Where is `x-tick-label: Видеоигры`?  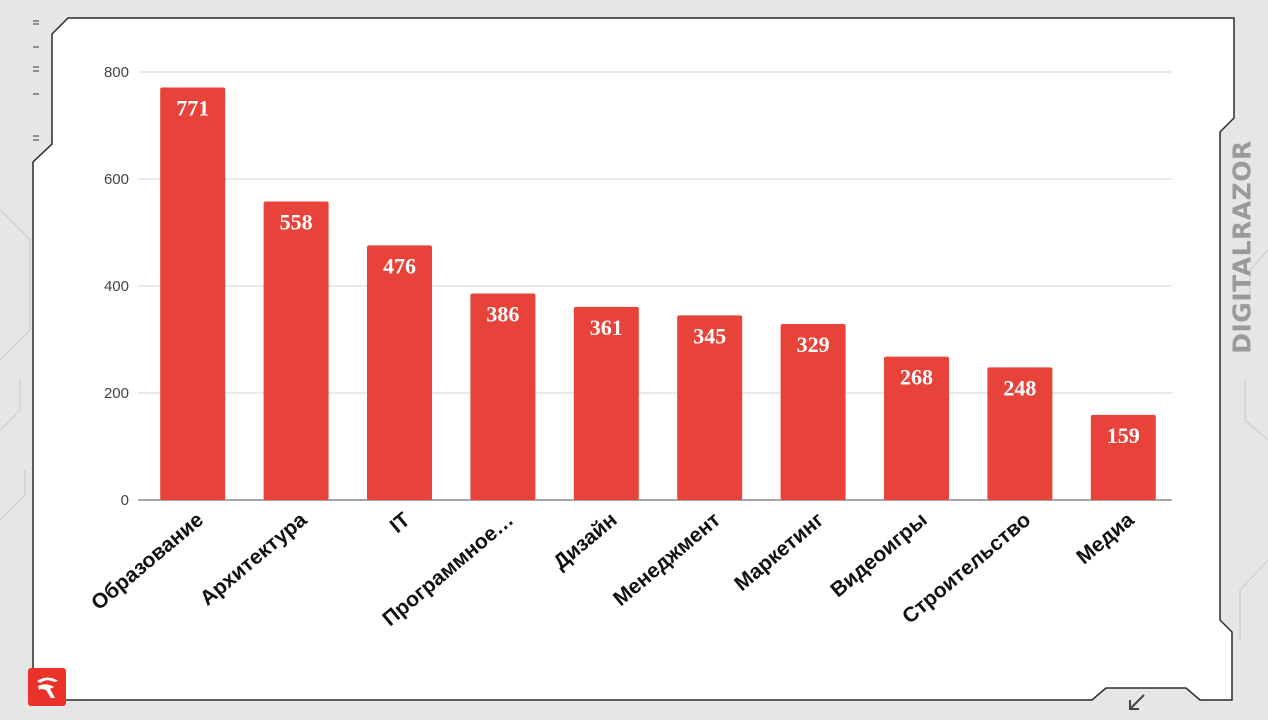 x-tick-label: Видеоигры is located at coordinates (878, 555).